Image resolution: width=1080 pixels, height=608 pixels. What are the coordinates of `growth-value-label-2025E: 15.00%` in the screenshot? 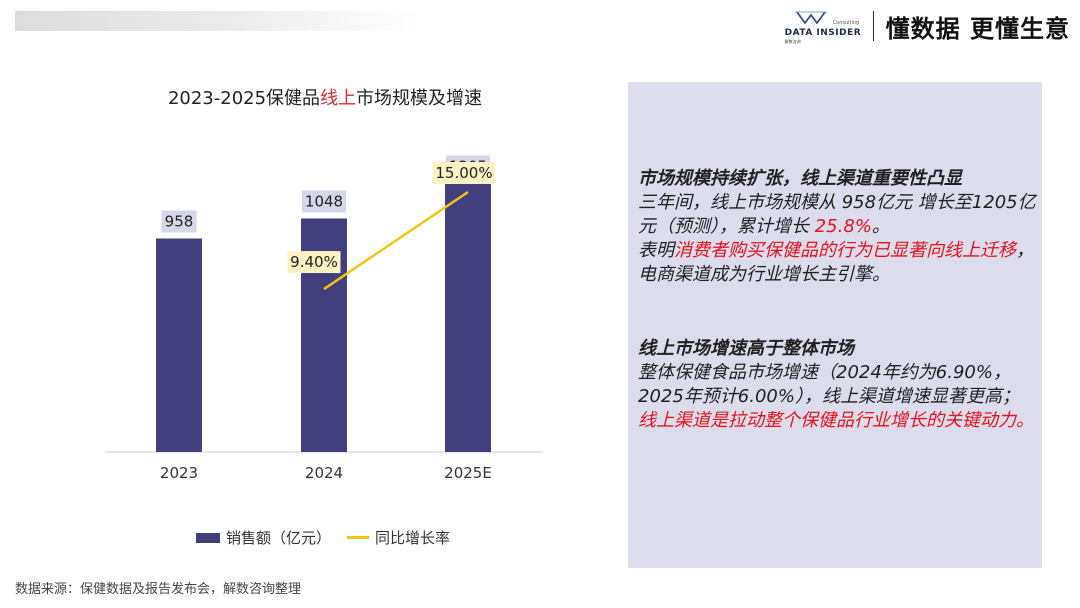 It's located at (463, 173).